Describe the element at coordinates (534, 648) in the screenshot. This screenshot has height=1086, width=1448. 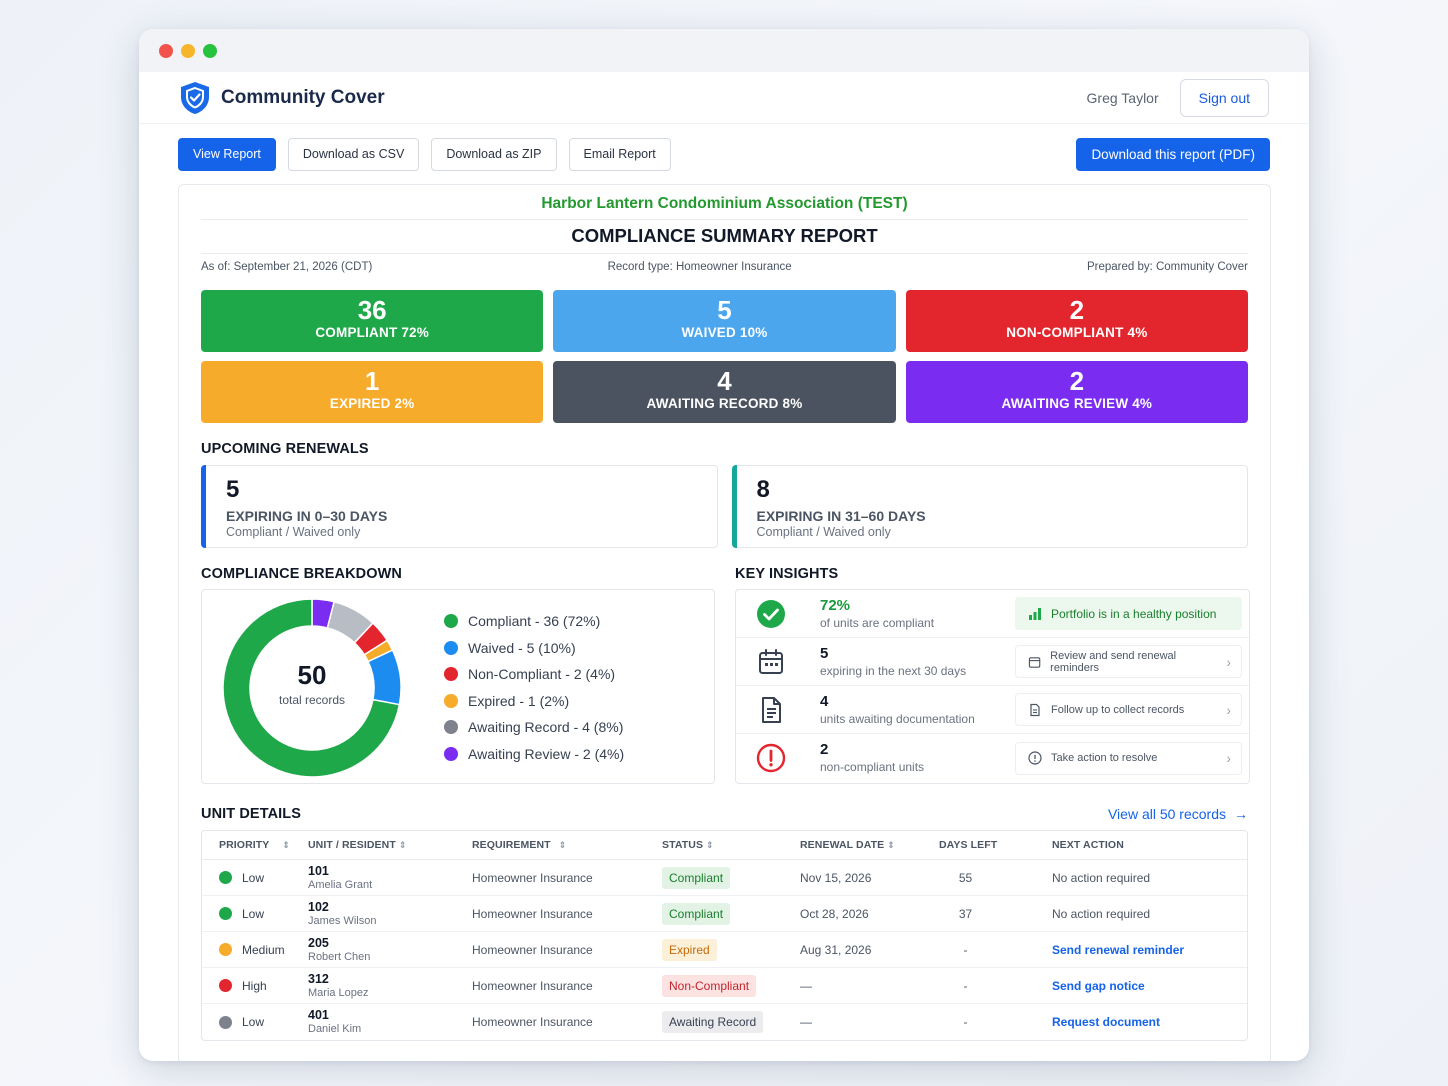
I see `legend-item: Waived - 5 (10%)` at that location.